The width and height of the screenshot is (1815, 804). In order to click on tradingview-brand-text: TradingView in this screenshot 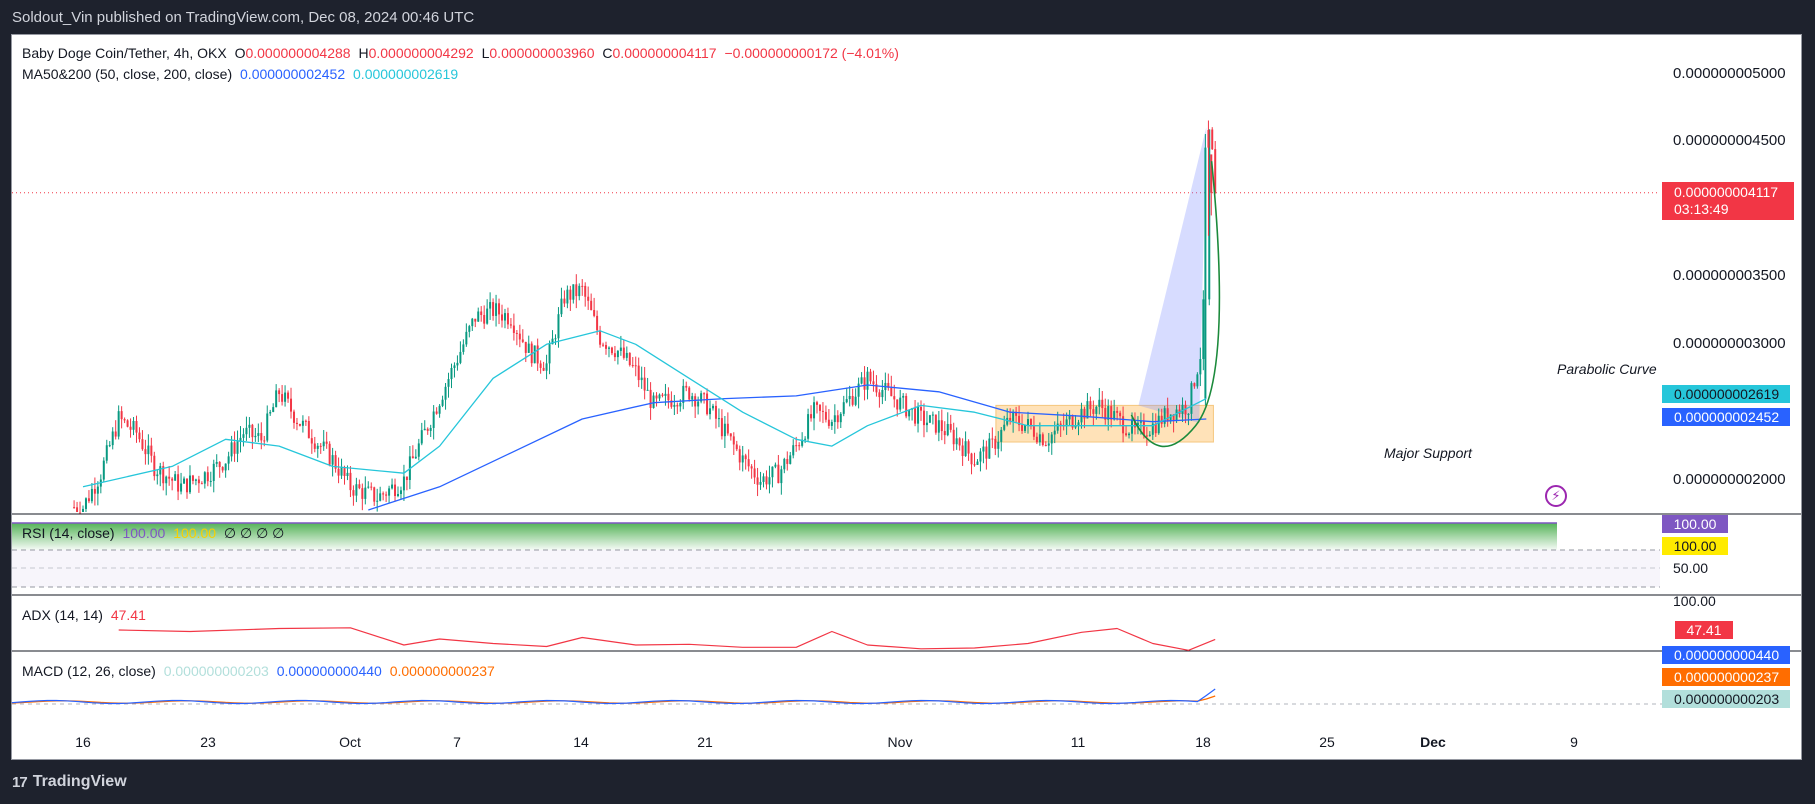, I will do `click(79, 781)`.